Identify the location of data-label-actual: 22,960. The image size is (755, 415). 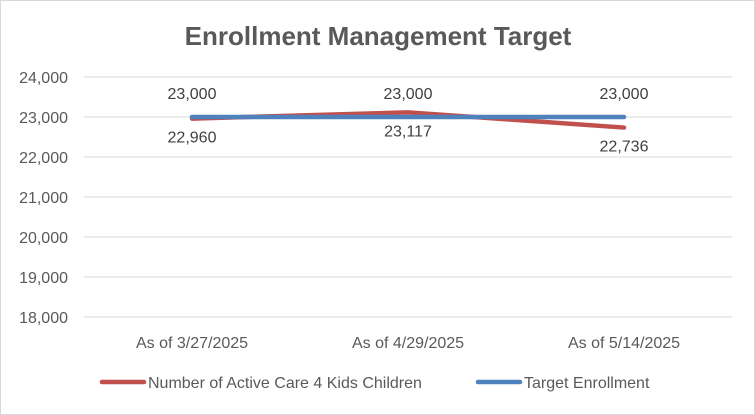
(192, 138).